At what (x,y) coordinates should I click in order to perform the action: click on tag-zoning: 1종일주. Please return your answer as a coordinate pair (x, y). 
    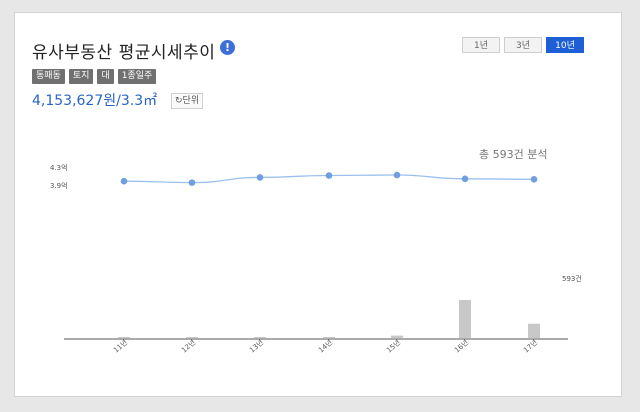
    Looking at the image, I should click on (137, 76).